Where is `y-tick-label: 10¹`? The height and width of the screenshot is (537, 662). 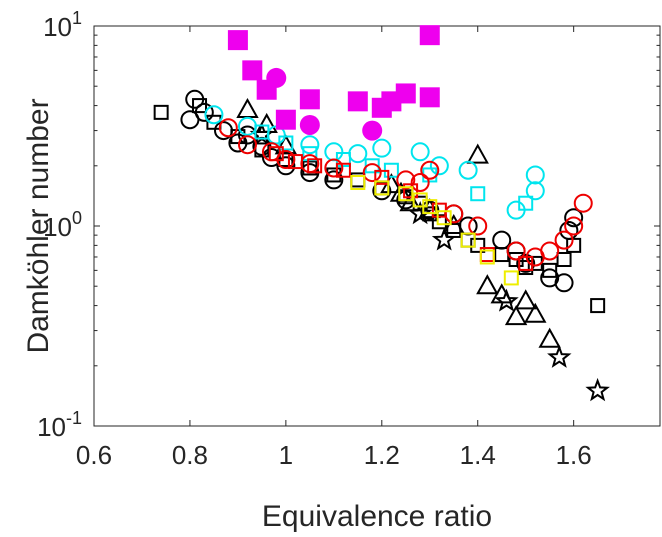
y-tick-label: 10¹ is located at coordinates (62, 25).